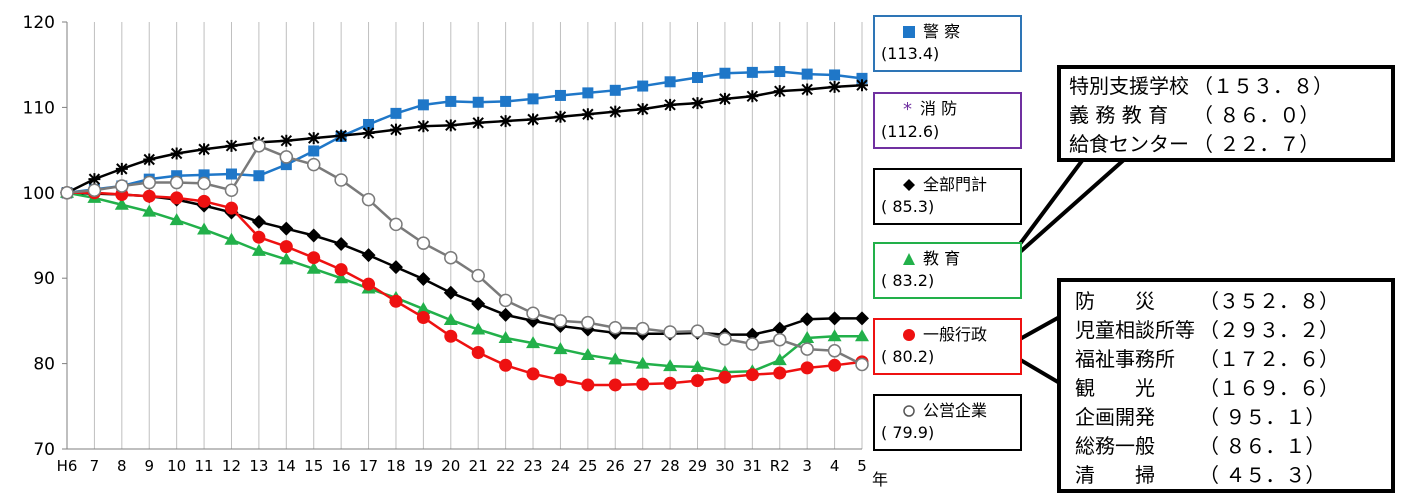 The height and width of the screenshot is (493, 1423). I want to click on x-tick-label: 27, so click(642, 466).